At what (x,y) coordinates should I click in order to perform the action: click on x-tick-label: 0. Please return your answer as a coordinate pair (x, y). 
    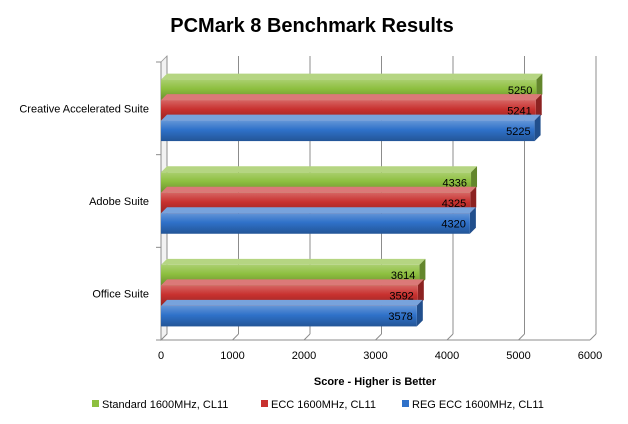
    Looking at the image, I should click on (161, 356).